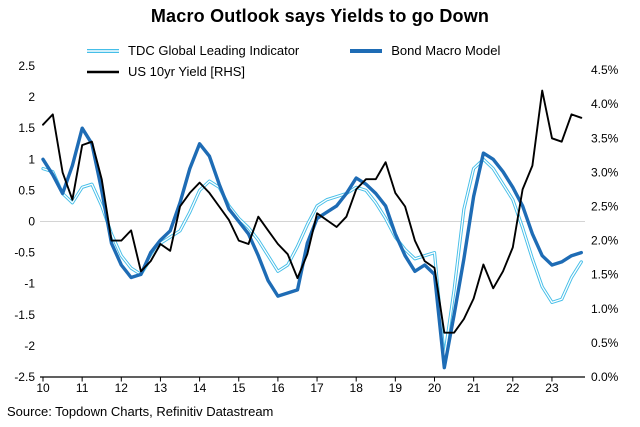 The height and width of the screenshot is (427, 640). I want to click on x-tick-label: 15, so click(239, 388).